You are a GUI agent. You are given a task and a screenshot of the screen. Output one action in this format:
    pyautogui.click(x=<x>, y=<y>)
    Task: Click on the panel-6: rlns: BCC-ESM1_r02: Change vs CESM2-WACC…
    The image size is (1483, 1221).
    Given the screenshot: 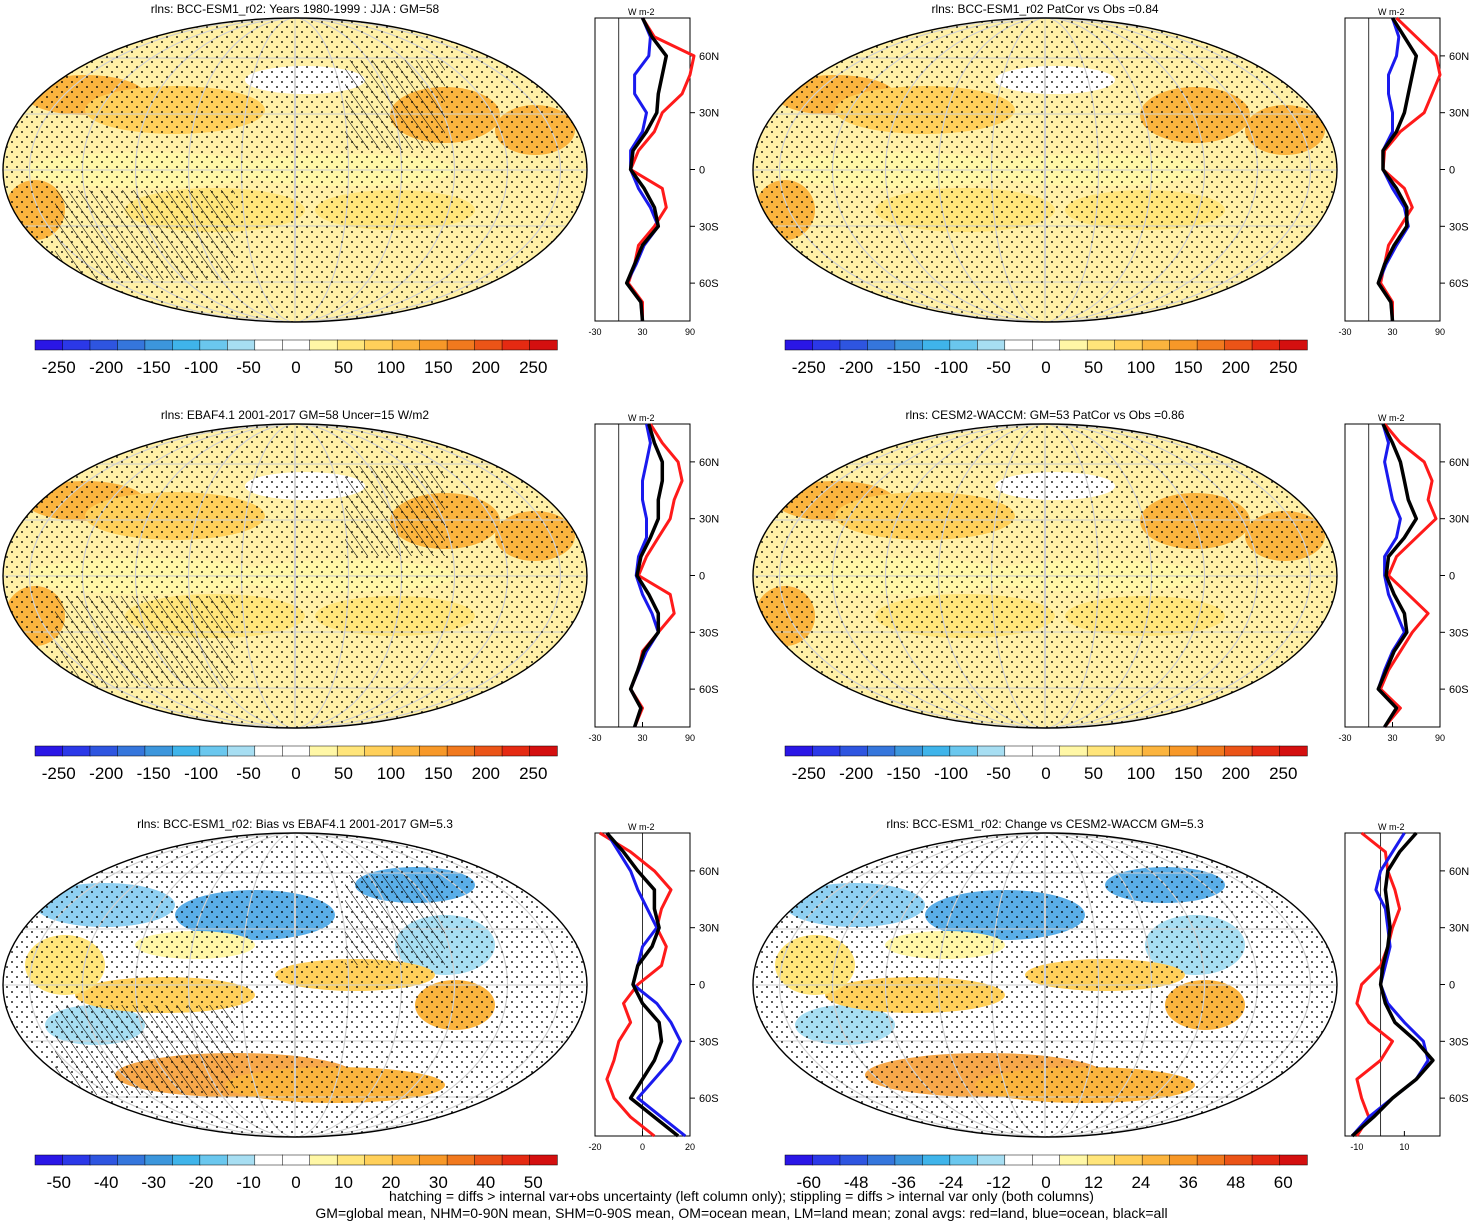 What is the action you would take?
    pyautogui.click(x=1110, y=1004)
    